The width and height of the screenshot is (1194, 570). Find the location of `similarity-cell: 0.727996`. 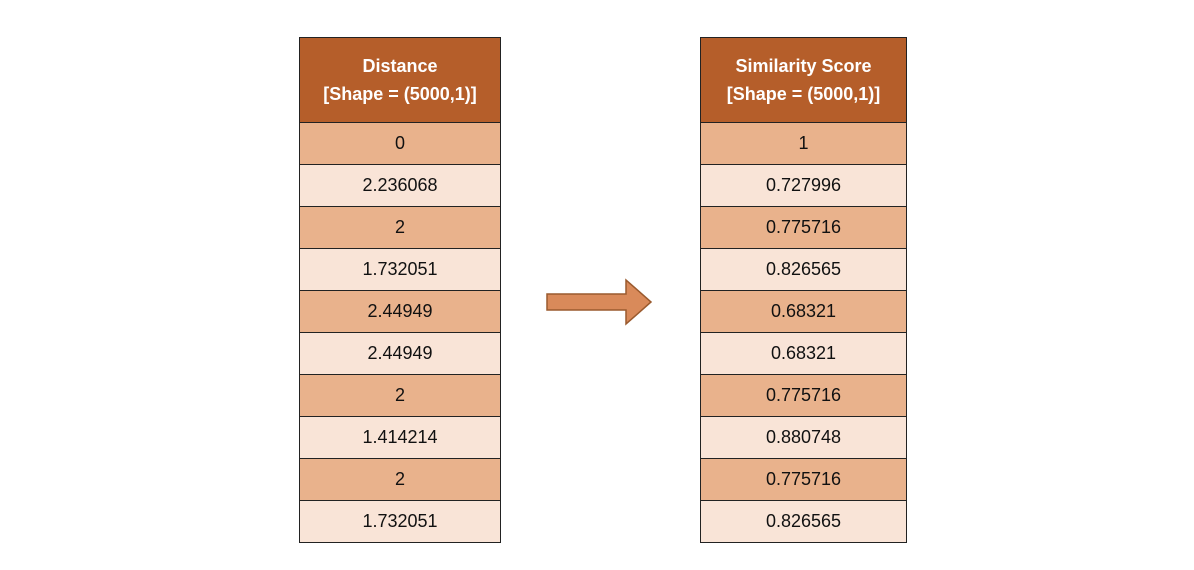

similarity-cell: 0.727996 is located at coordinates (803, 185).